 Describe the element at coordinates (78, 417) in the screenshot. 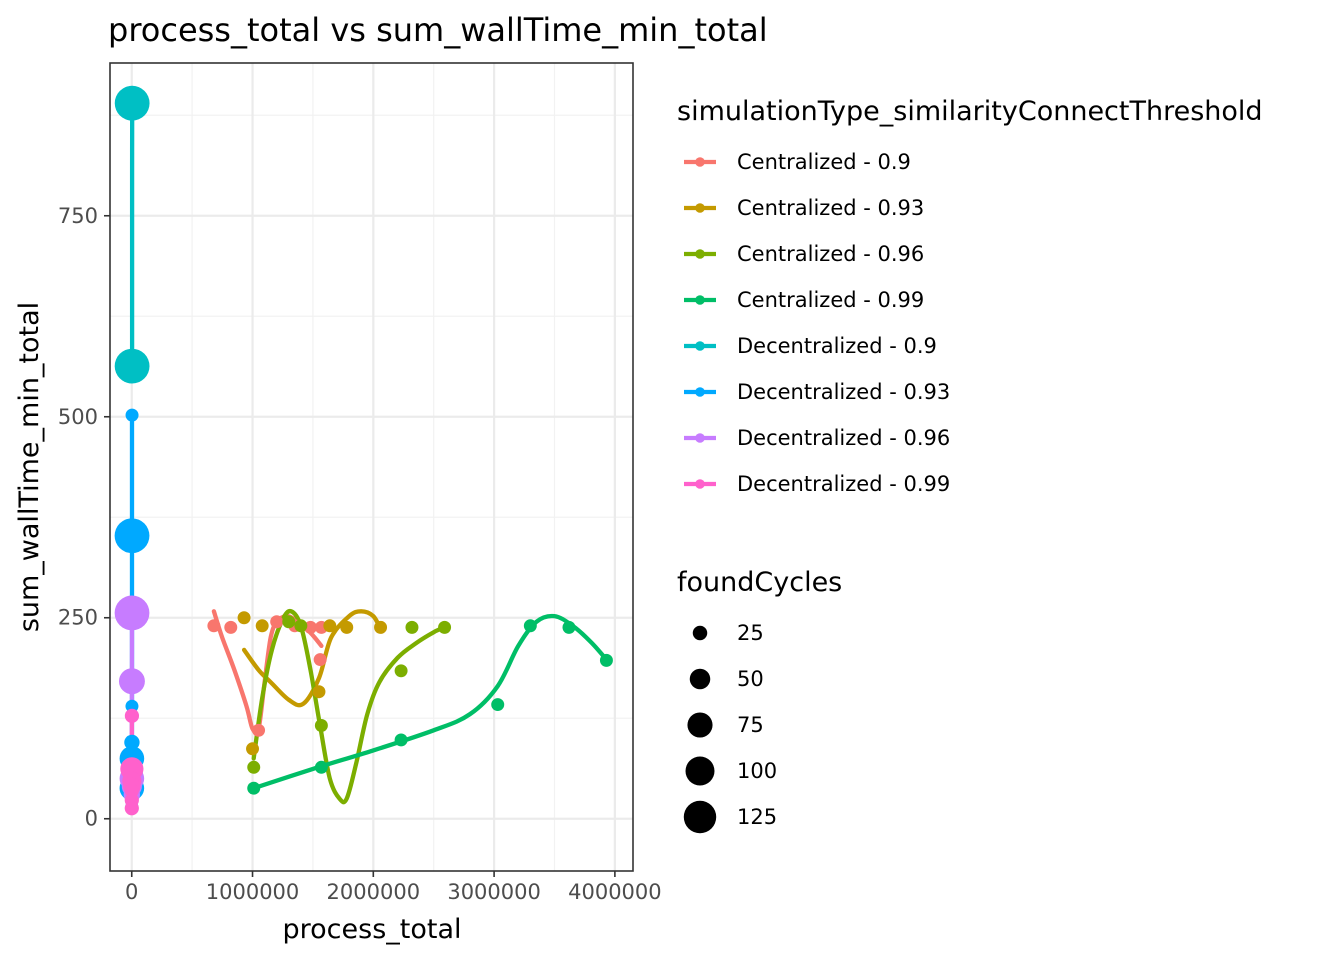

I see `y-tick-label: 500` at that location.